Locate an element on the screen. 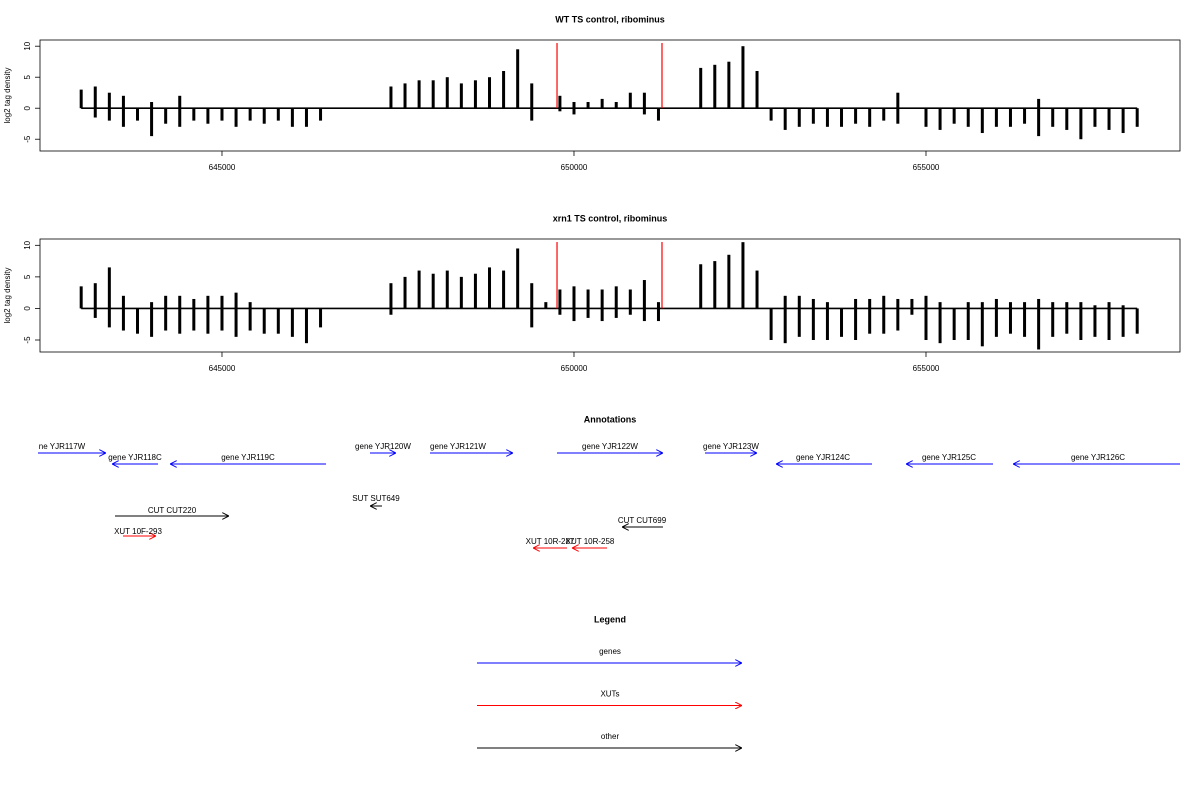 The width and height of the screenshot is (1200, 800). feature-label: gene YJR126C is located at coordinates (1098, 457).